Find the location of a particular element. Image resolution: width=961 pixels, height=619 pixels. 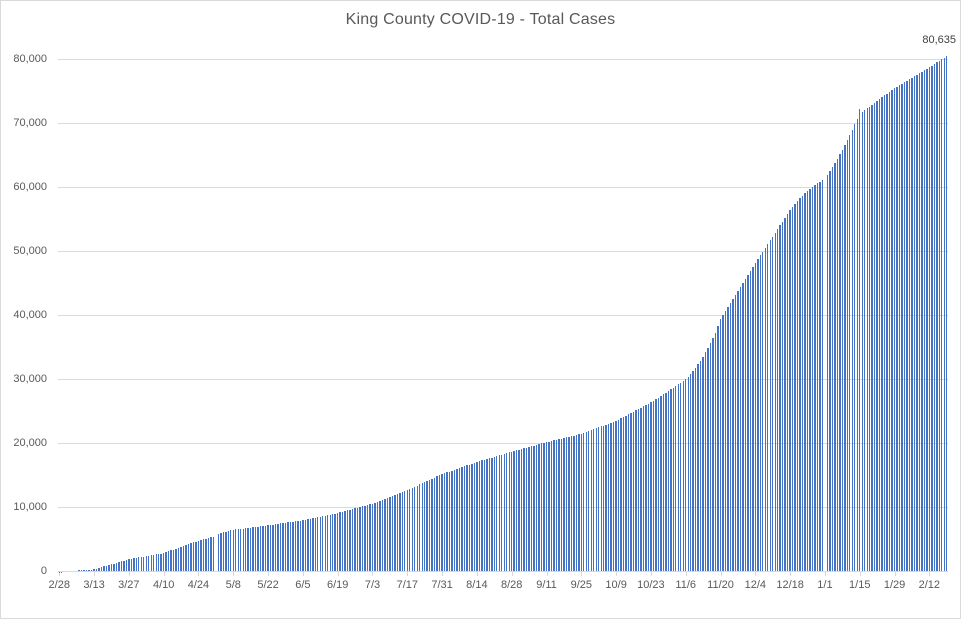

x-tick-label: 7/17 is located at coordinates (407, 585).